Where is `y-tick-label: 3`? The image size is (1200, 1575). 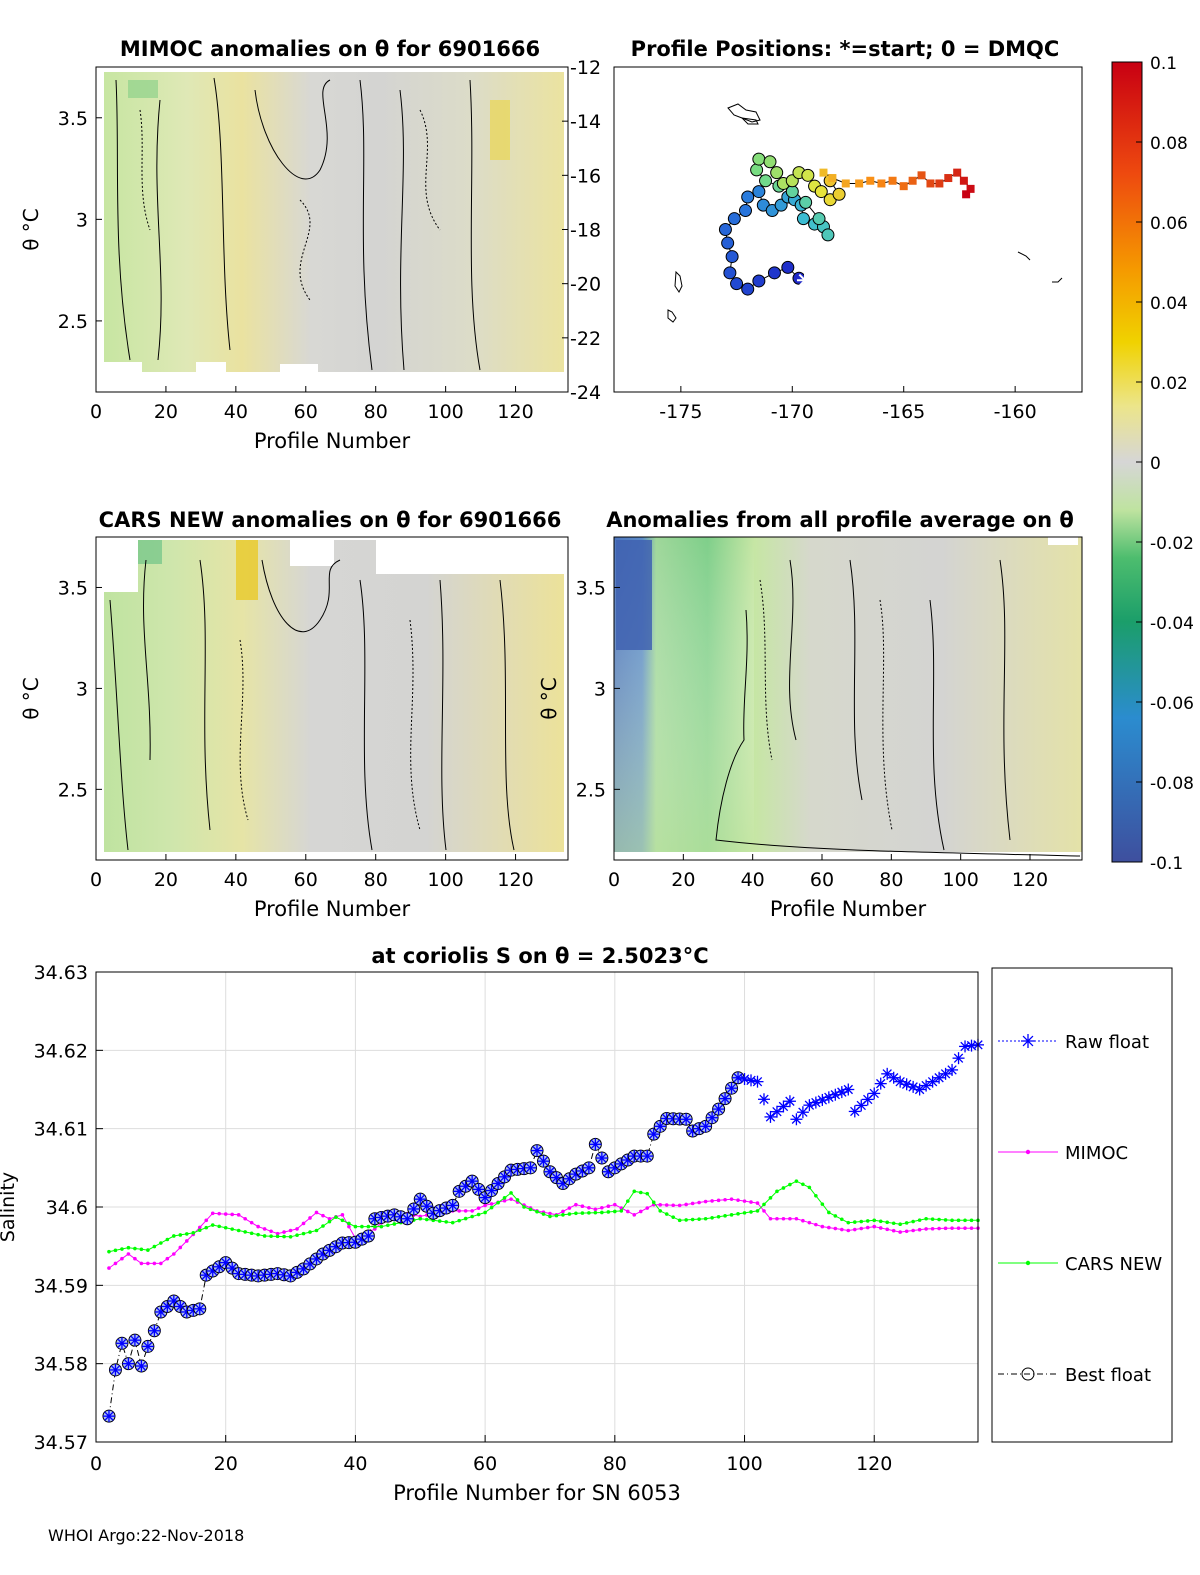
y-tick-label: 3 is located at coordinates (82, 689).